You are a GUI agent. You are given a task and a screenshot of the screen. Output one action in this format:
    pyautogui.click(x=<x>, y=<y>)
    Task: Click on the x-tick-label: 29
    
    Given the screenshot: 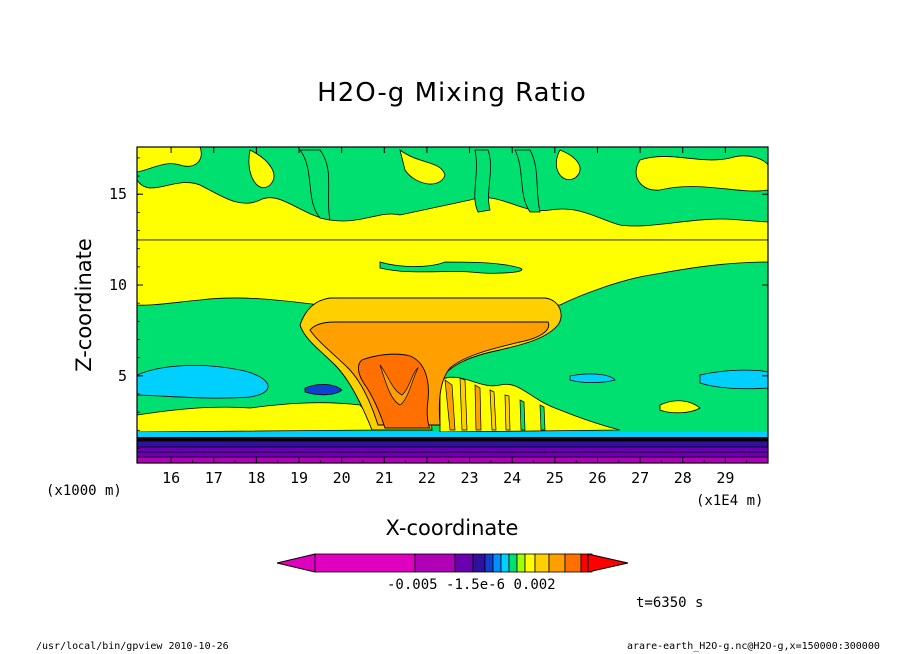 What is the action you would take?
    pyautogui.click(x=725, y=478)
    